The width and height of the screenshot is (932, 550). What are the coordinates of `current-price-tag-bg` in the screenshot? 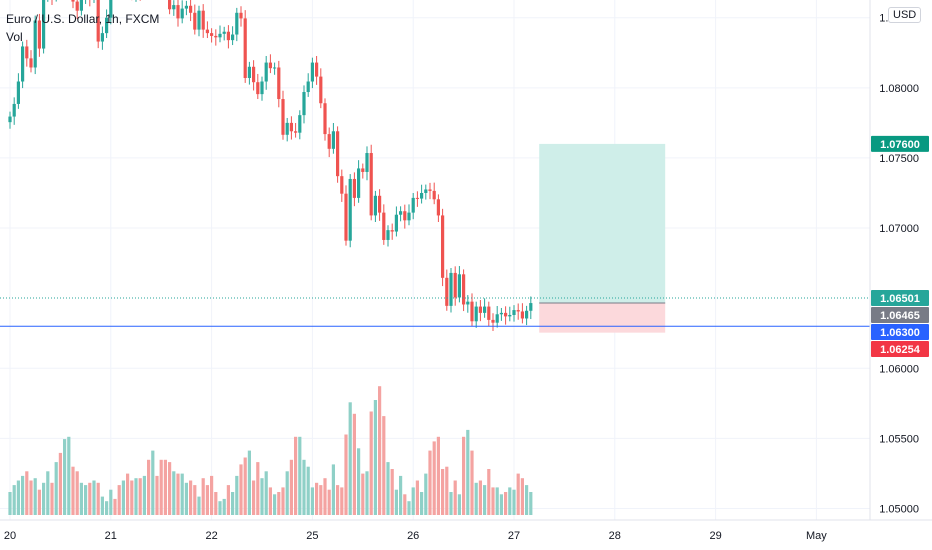 It's located at (900, 298).